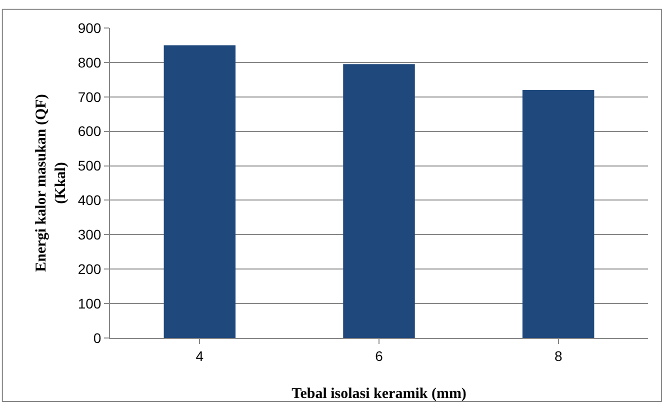 The image size is (670, 410). Describe the element at coordinates (90, 303) in the screenshot. I see `y-tick-label: 100` at that location.